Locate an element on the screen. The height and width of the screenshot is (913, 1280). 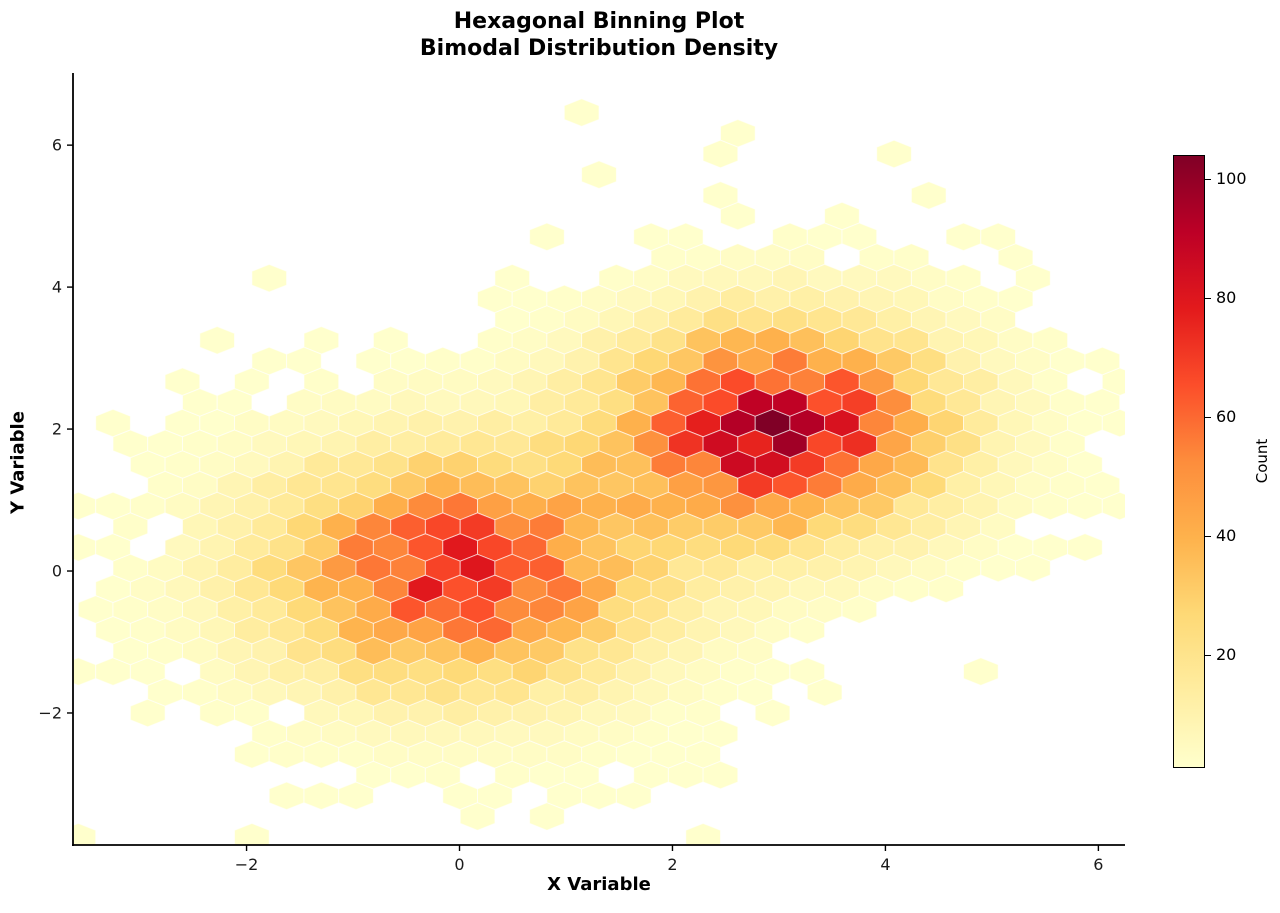
x-tick-label: 6 is located at coordinates (1098, 864).